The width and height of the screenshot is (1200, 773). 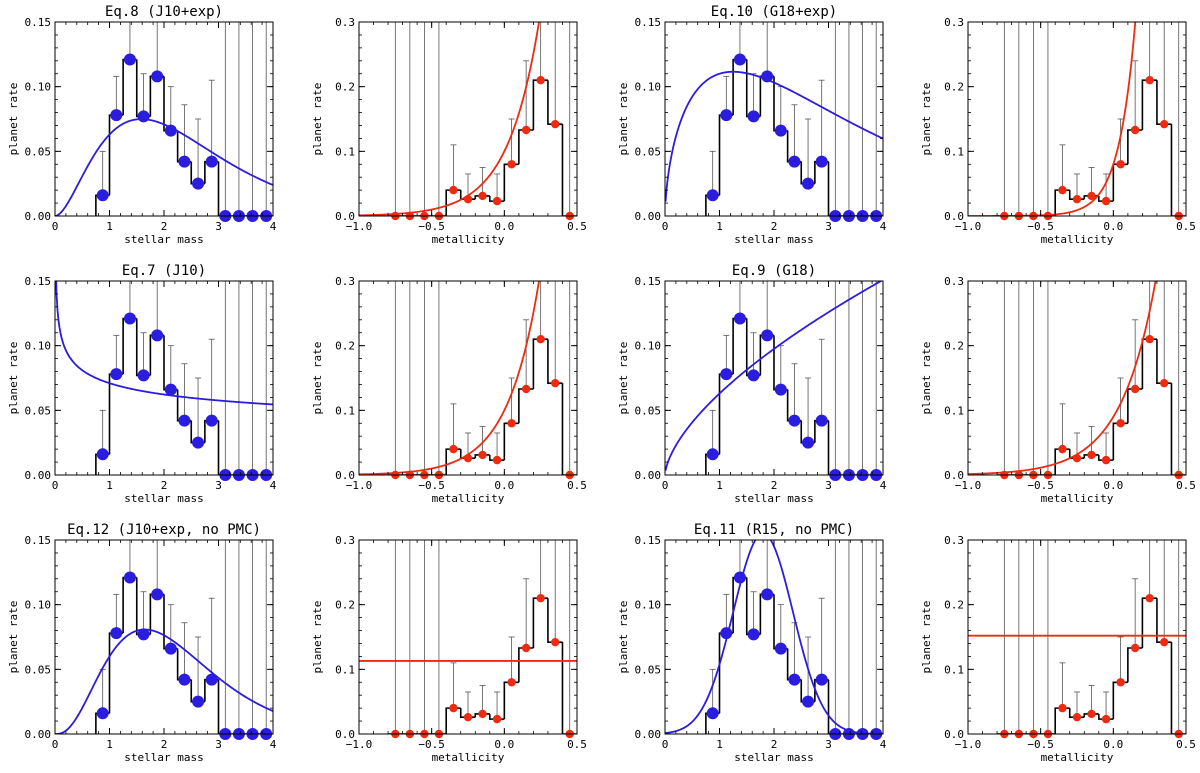 What do you see at coordinates (109, 485) in the screenshot?
I see `x-tick-label: 1` at bounding box center [109, 485].